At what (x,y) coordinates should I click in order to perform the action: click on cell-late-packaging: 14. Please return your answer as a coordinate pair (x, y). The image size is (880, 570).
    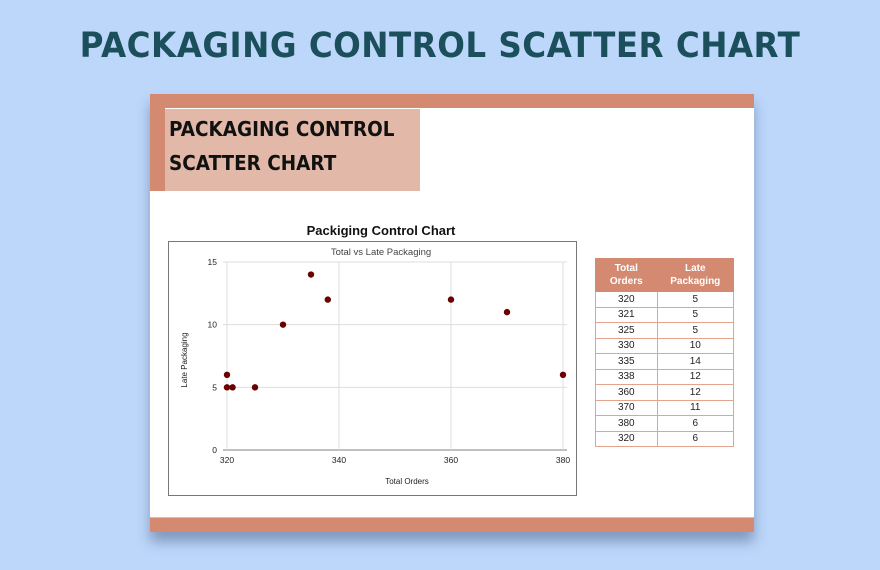
    Looking at the image, I should click on (695, 361).